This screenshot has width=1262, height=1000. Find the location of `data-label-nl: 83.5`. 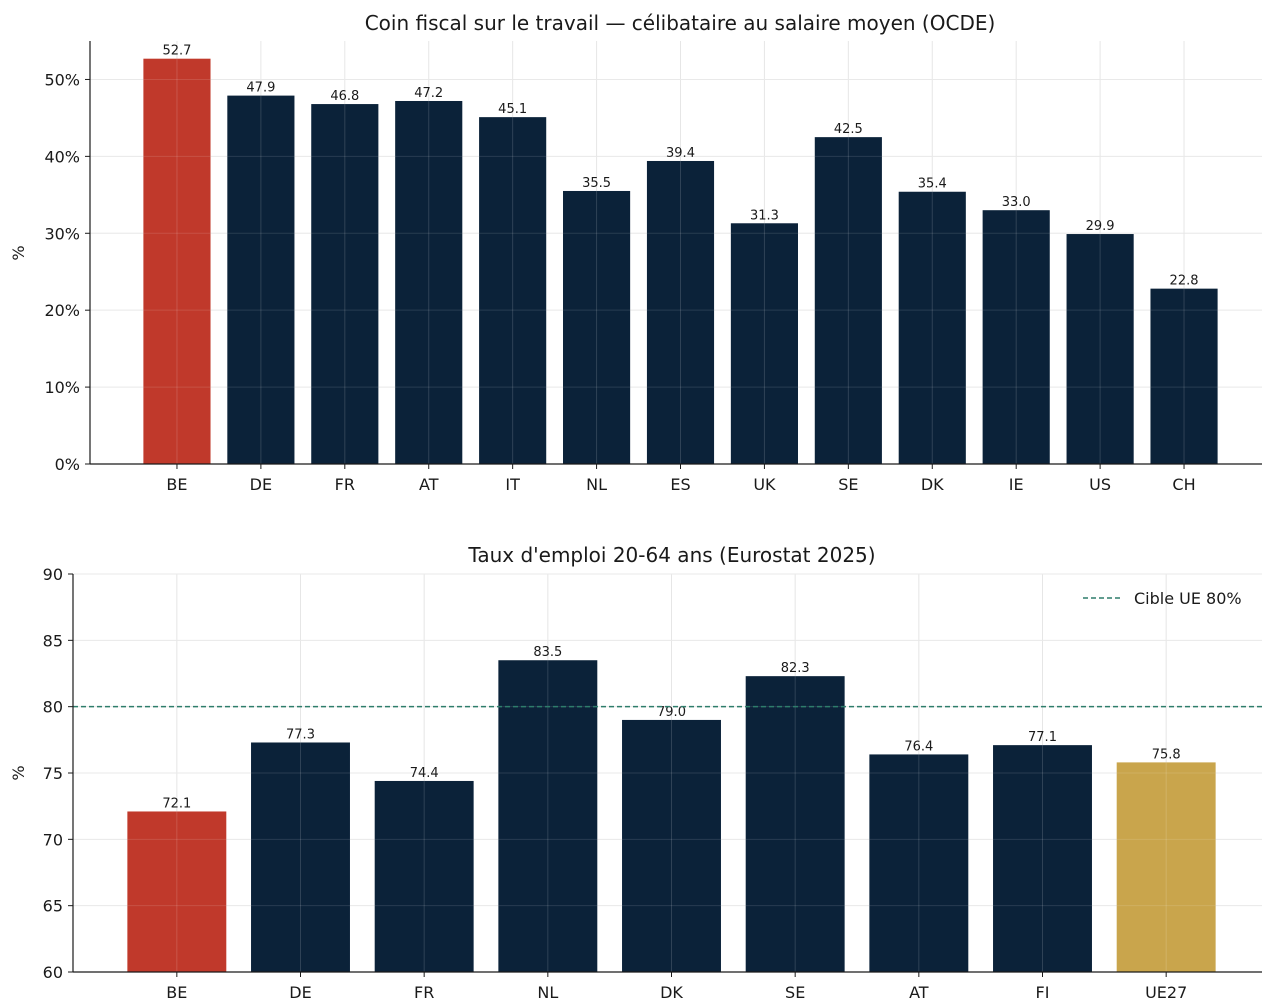

data-label-nl: 83.5 is located at coordinates (547, 652).